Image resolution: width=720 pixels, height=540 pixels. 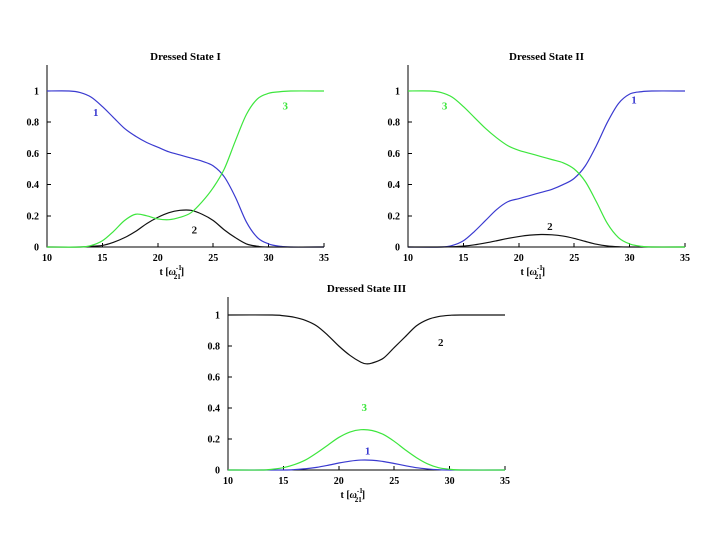 What do you see at coordinates (546, 57) in the screenshot?
I see `chart-title: Dressed State II` at bounding box center [546, 57].